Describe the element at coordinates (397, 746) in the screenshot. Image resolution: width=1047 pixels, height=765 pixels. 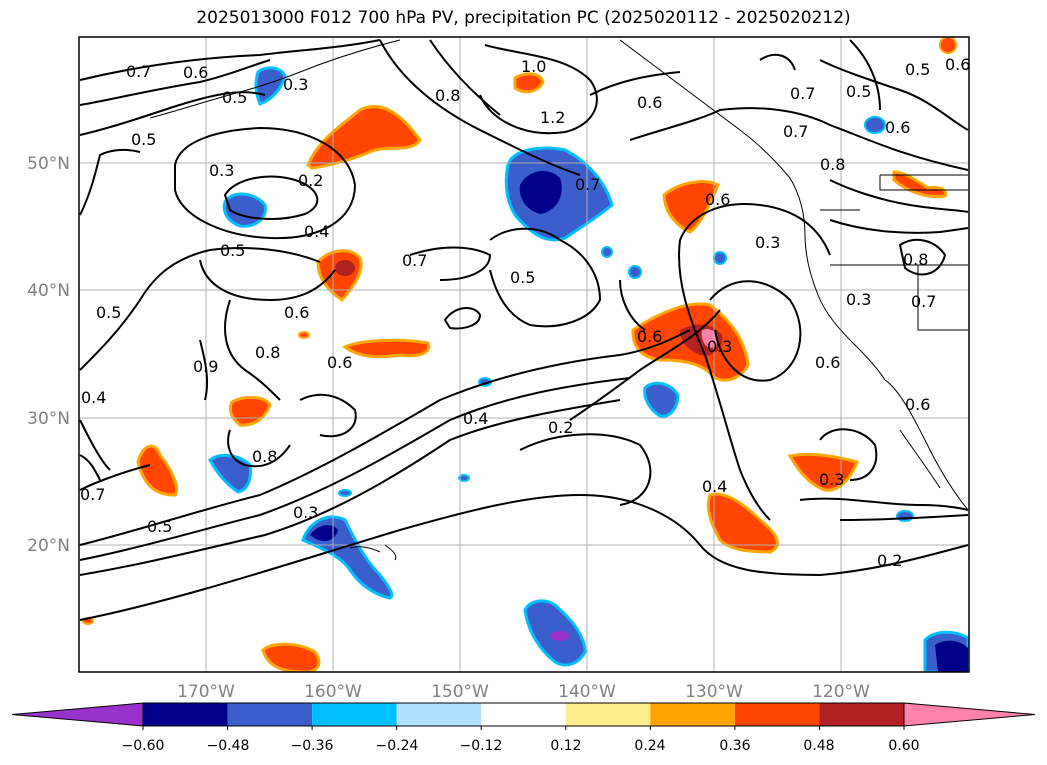
I see `colorbar-tick-label: −0.24` at that location.